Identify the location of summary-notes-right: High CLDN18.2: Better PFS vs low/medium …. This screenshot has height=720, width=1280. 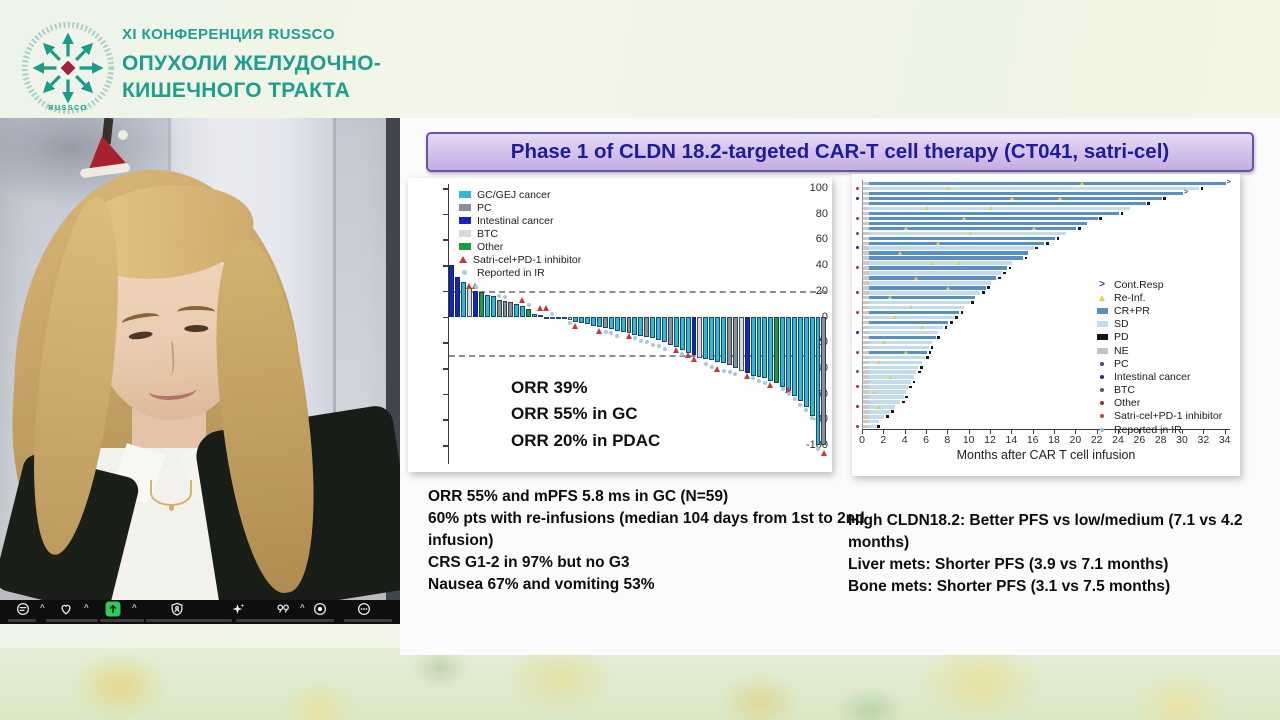
(1064, 554).